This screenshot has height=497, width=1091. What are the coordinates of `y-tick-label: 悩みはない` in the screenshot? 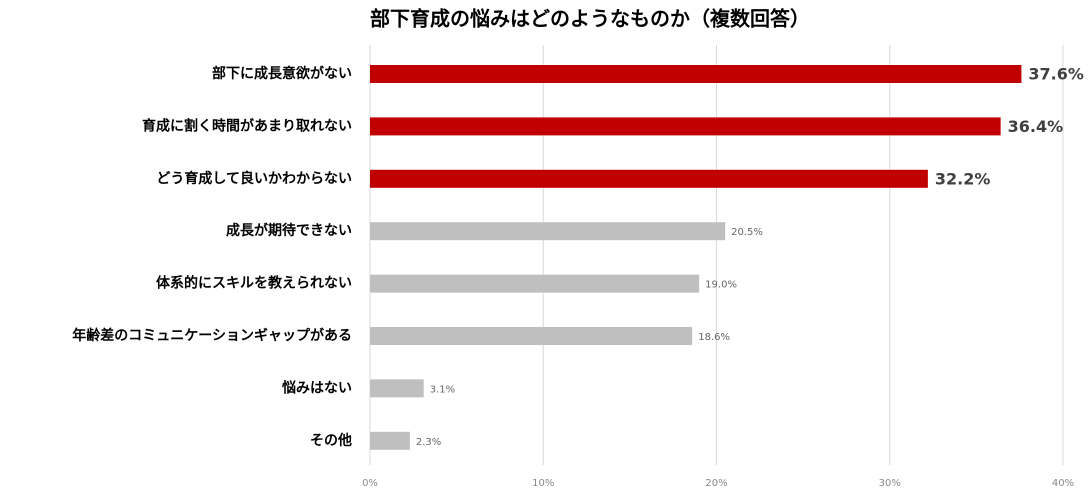 It's located at (317, 387).